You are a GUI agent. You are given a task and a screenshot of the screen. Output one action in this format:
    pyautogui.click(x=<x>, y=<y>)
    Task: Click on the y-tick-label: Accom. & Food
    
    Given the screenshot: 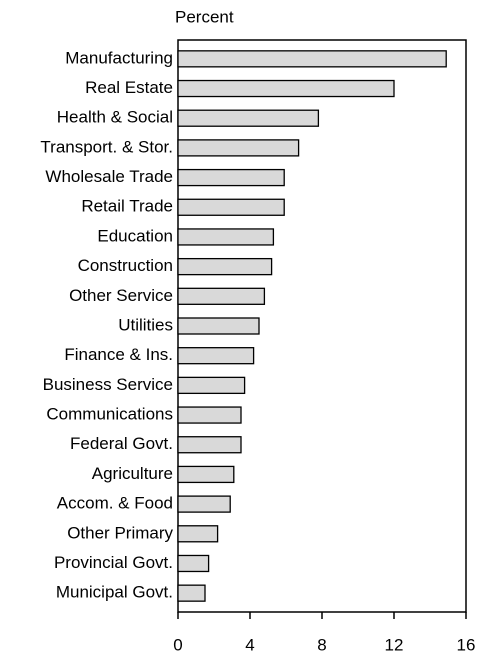 What is the action you would take?
    pyautogui.click(x=115, y=503)
    